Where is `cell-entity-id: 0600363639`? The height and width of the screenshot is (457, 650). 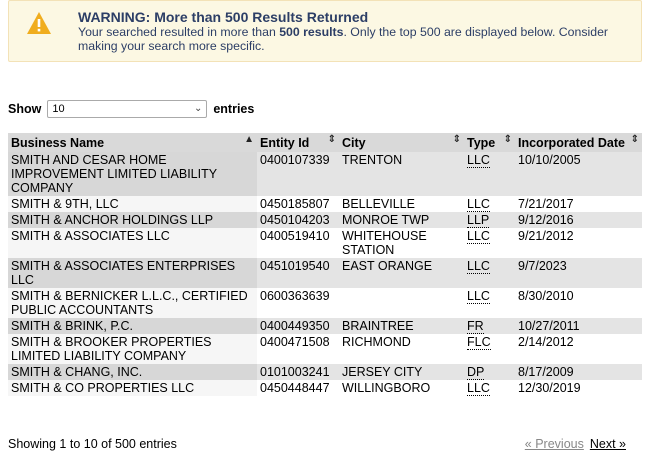
cell-entity-id: 0600363639 is located at coordinates (298, 303).